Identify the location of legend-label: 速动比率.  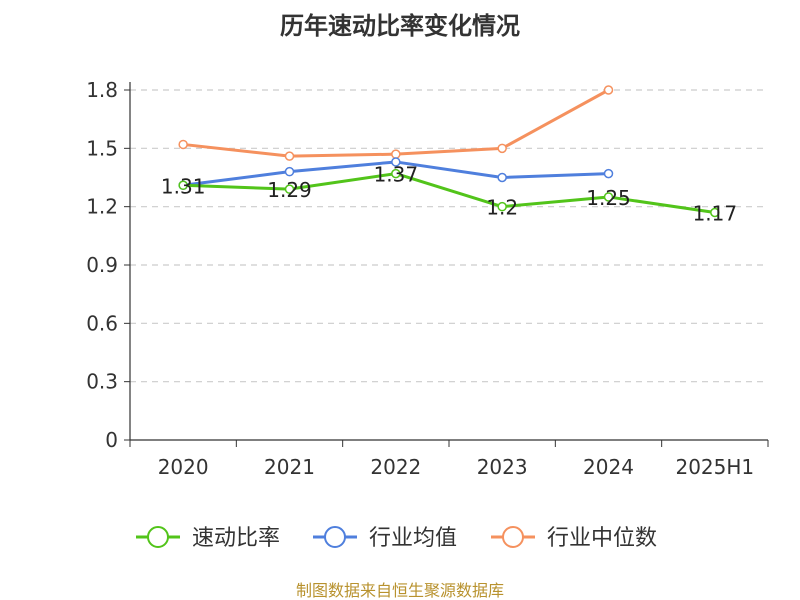
(236, 538).